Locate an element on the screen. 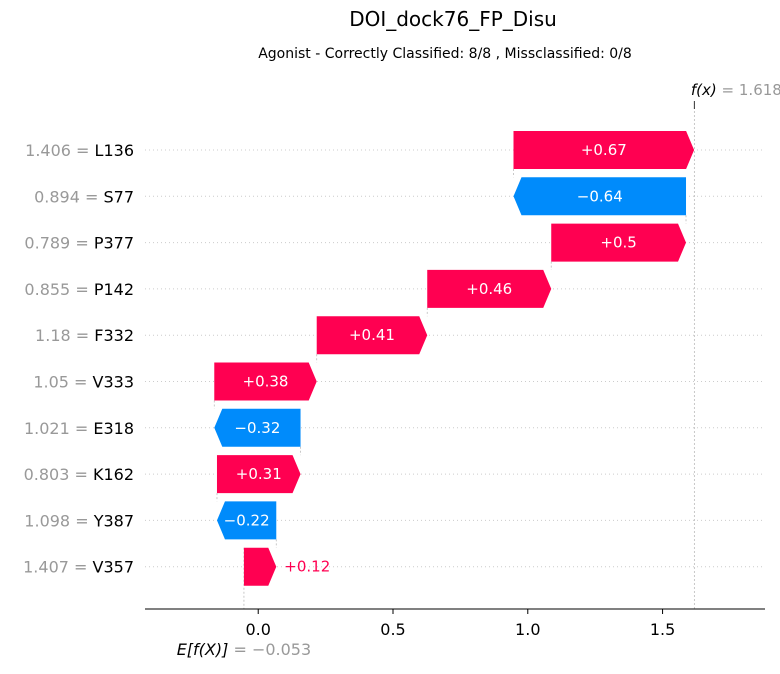 The height and width of the screenshot is (674, 780). bar-value-label: +0.12 is located at coordinates (307, 567).